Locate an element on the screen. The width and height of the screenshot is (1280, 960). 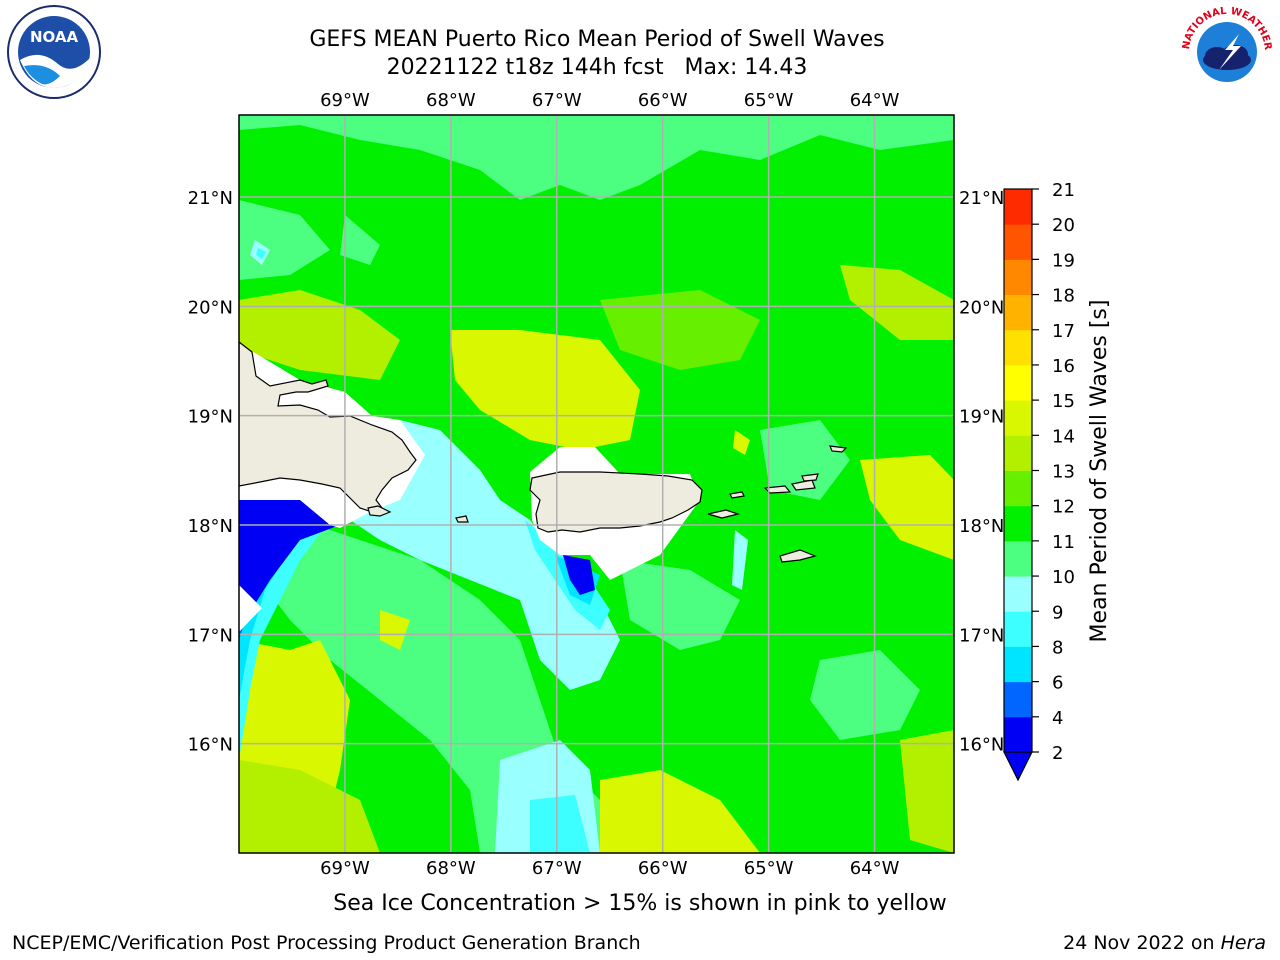
land-hispaniola is located at coordinates (328, 427).